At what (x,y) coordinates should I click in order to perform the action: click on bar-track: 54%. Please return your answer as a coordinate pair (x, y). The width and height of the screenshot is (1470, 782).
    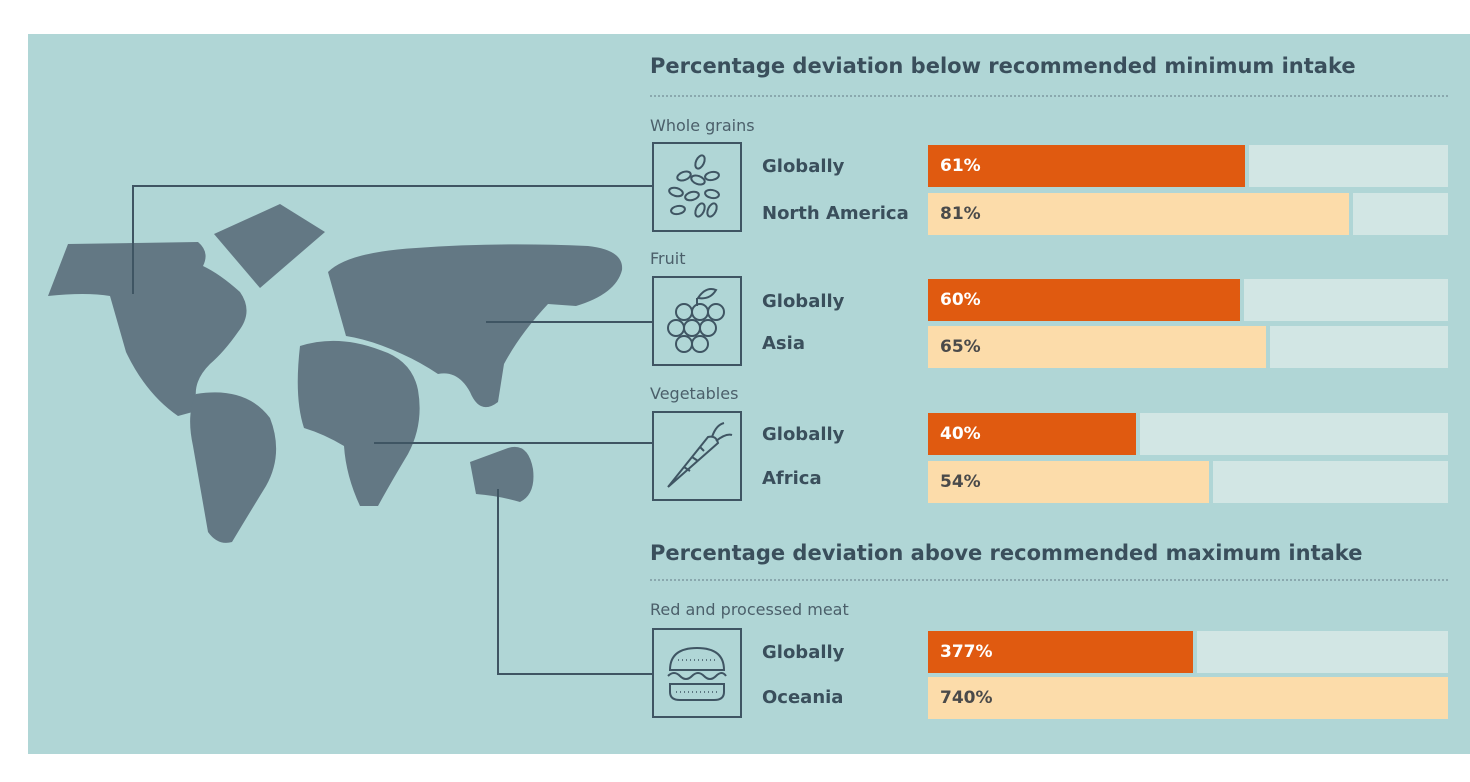
    Looking at the image, I should click on (1188, 482).